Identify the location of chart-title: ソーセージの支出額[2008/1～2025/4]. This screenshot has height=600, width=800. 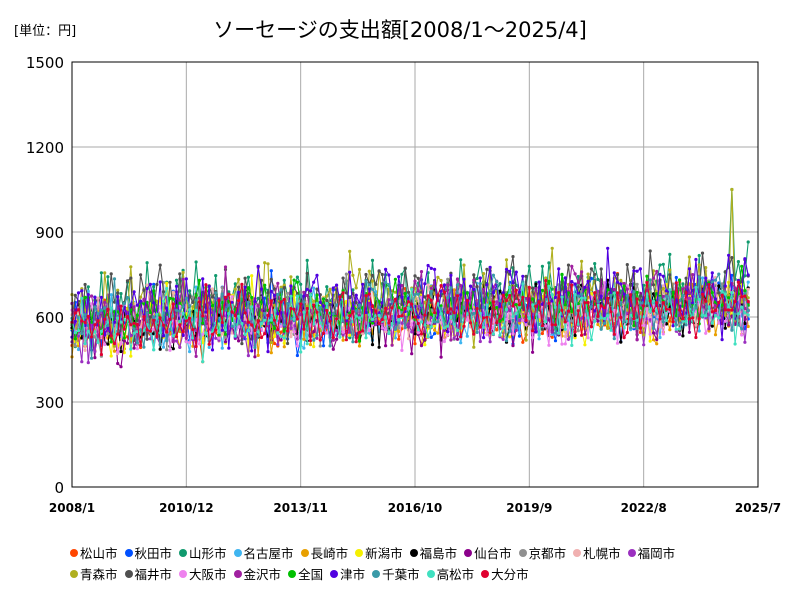
(400, 30).